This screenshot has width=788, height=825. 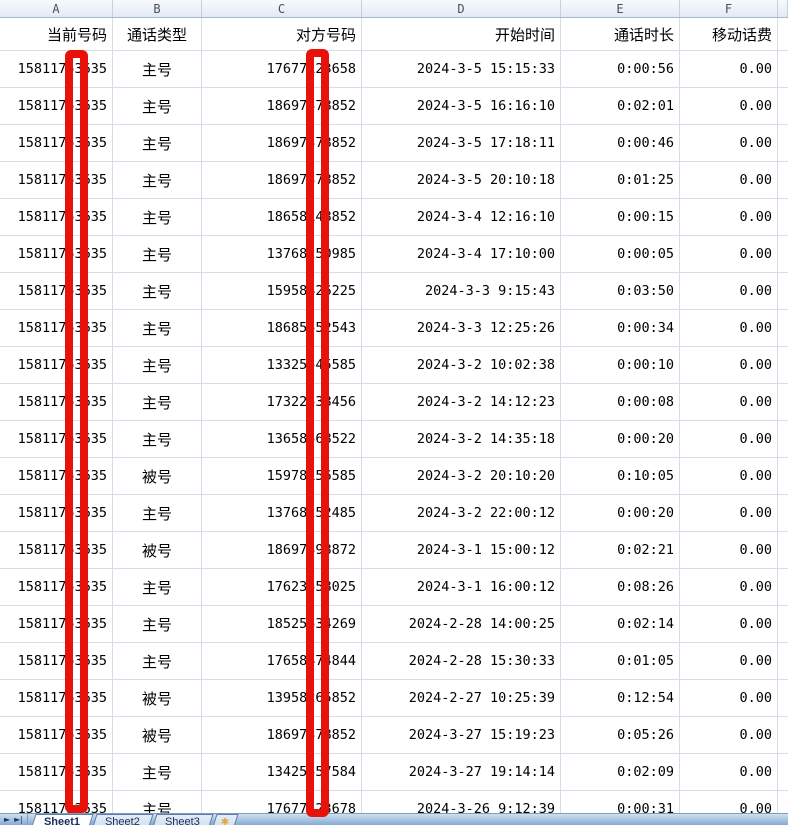 What do you see at coordinates (620, 698) in the screenshot?
I see `cell-e: 0:12:54` at bounding box center [620, 698].